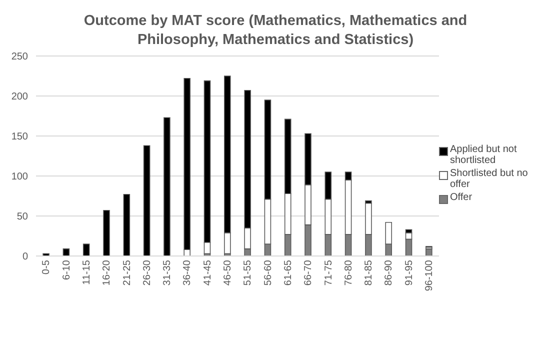  What do you see at coordinates (489, 179) in the screenshot?
I see `legend-label: Shortlisted but no offer` at bounding box center [489, 179].